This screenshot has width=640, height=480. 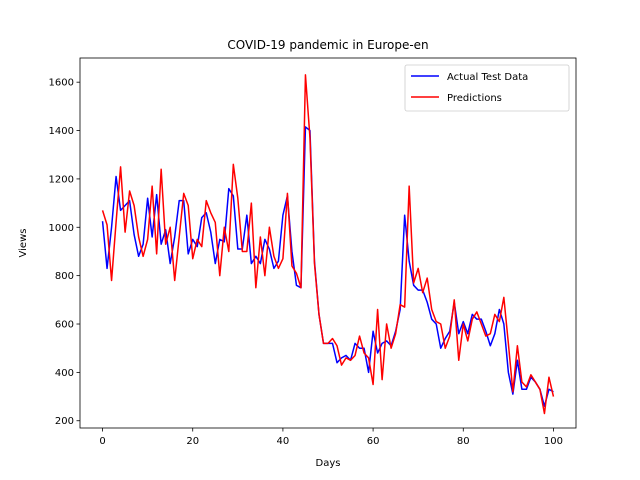 What do you see at coordinates (283, 441) in the screenshot?
I see `x-tick-label: 40` at bounding box center [283, 441].